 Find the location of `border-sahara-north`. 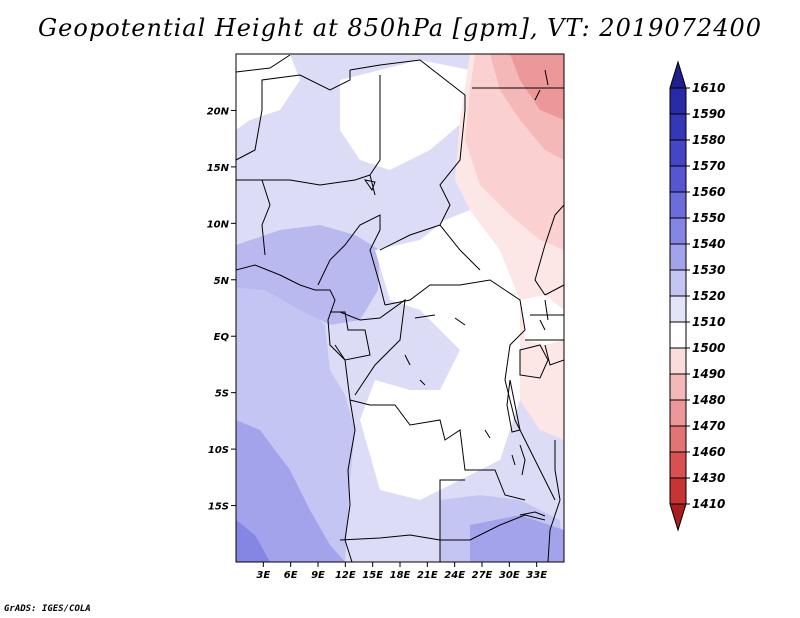

border-sahara-north is located at coordinates (263, 63).